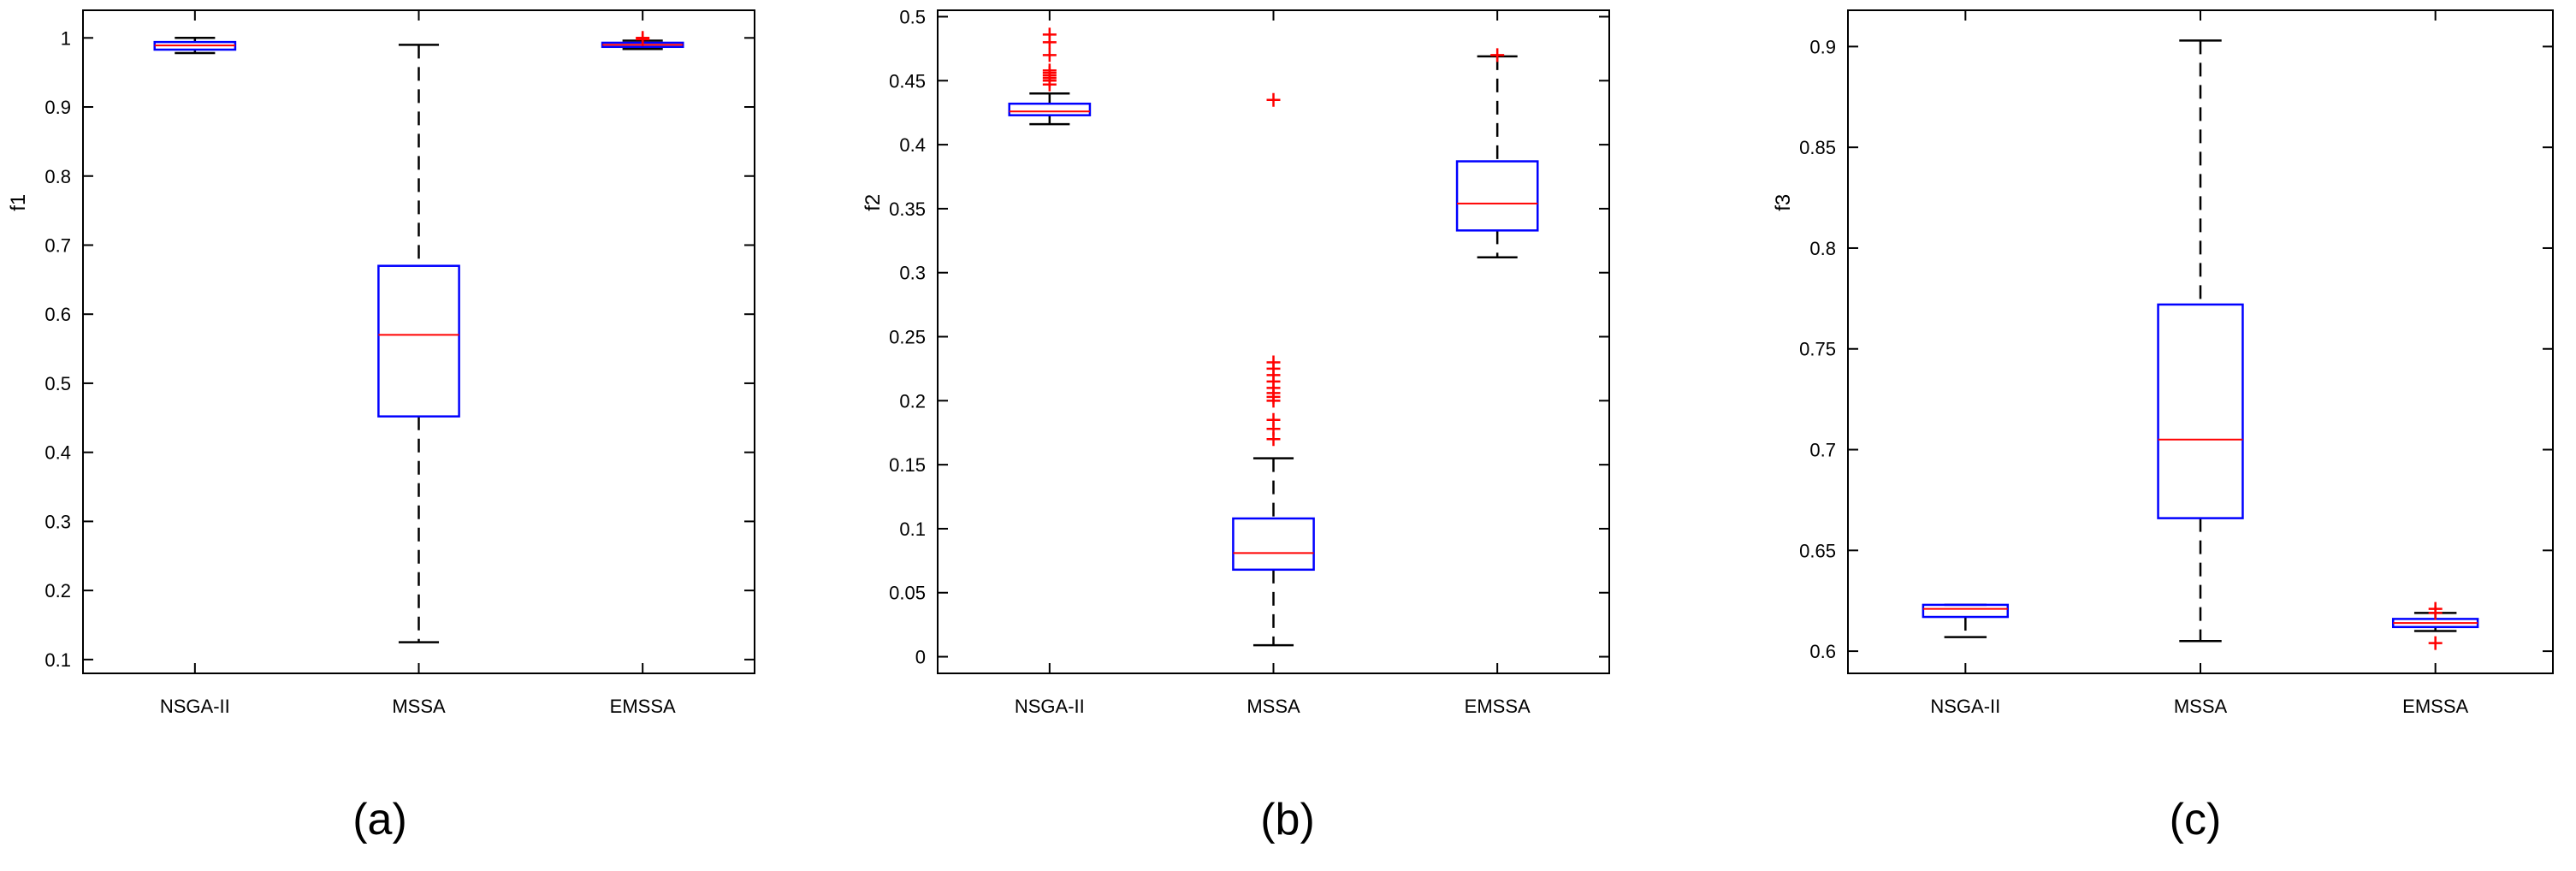 This screenshot has width=2576, height=871. Describe the element at coordinates (907, 209) in the screenshot. I see `y-tick-label: 0.35` at that location.